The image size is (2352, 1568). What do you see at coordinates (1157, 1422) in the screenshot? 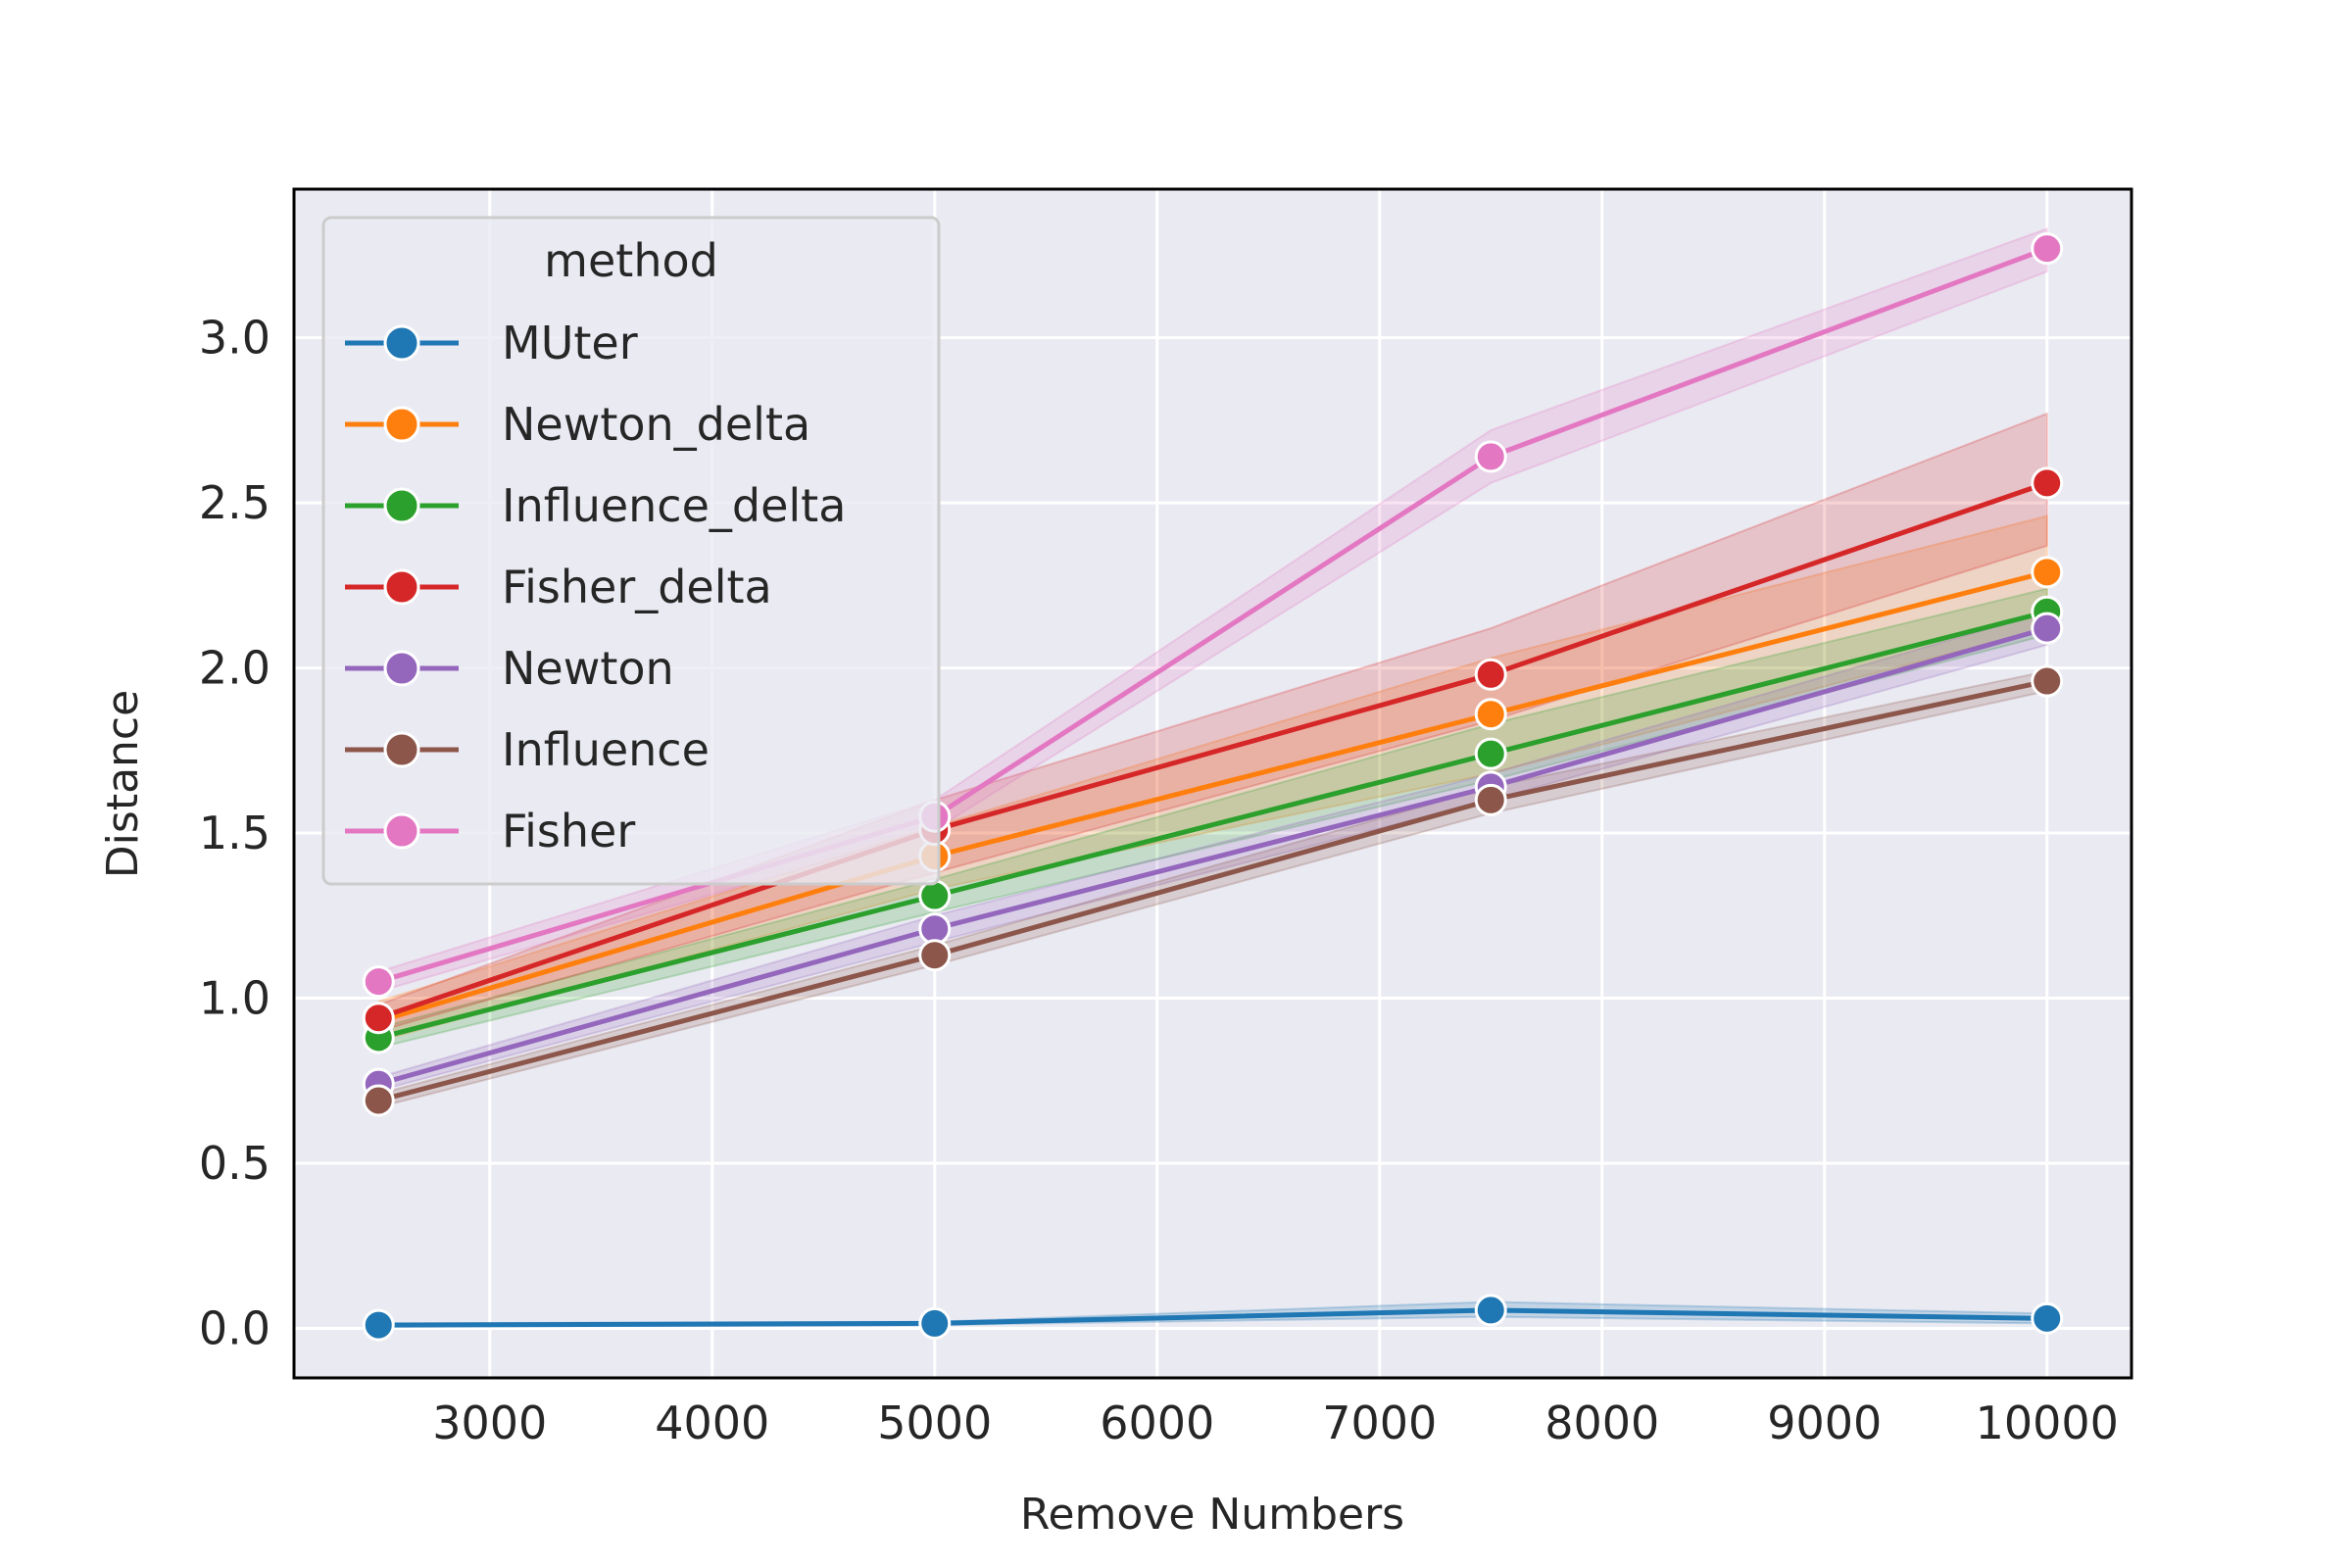
I see `x-tick-label: 6000` at bounding box center [1157, 1422].